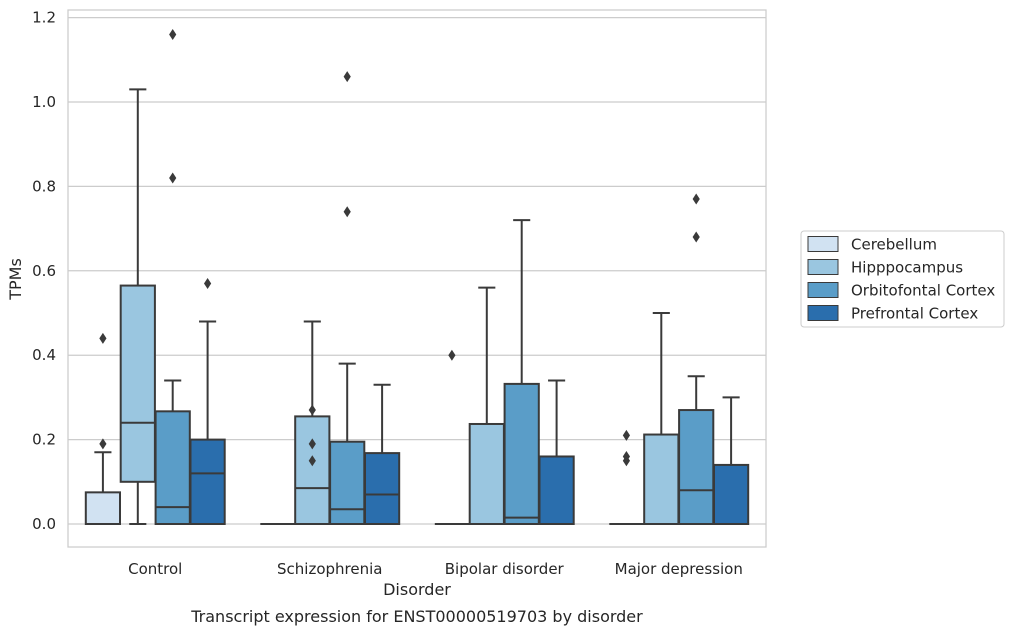 This screenshot has height=634, width=1014. I want to click on x-tick-label: Bipolar disorder, so click(505, 569).